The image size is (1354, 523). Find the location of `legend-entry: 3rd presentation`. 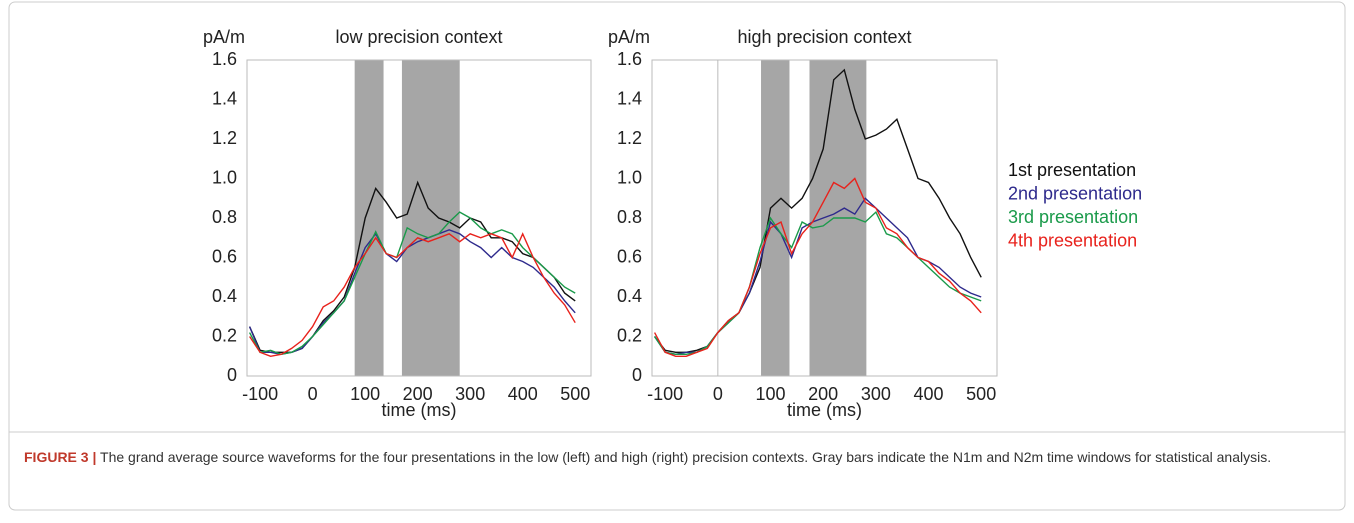

legend-entry: 3rd presentation is located at coordinates (1073, 217).